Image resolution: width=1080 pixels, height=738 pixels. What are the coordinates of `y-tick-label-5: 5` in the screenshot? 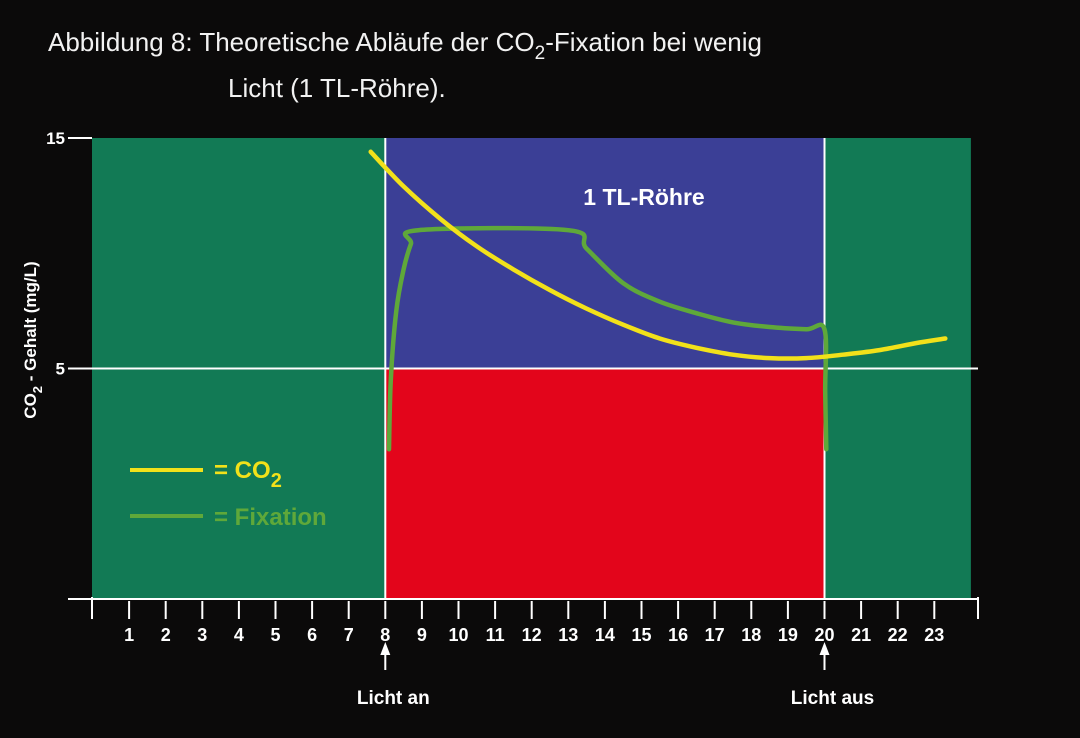 It's located at (60, 369).